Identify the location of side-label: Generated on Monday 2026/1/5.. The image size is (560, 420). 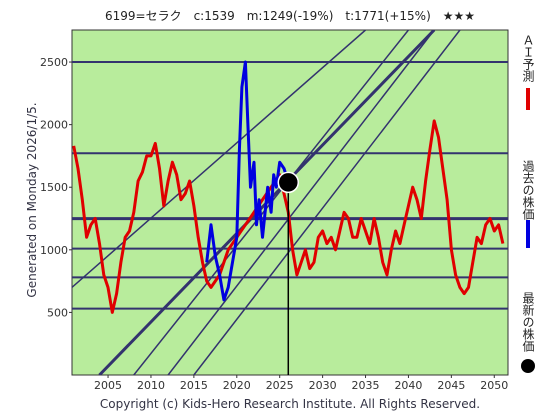
(32, 199).